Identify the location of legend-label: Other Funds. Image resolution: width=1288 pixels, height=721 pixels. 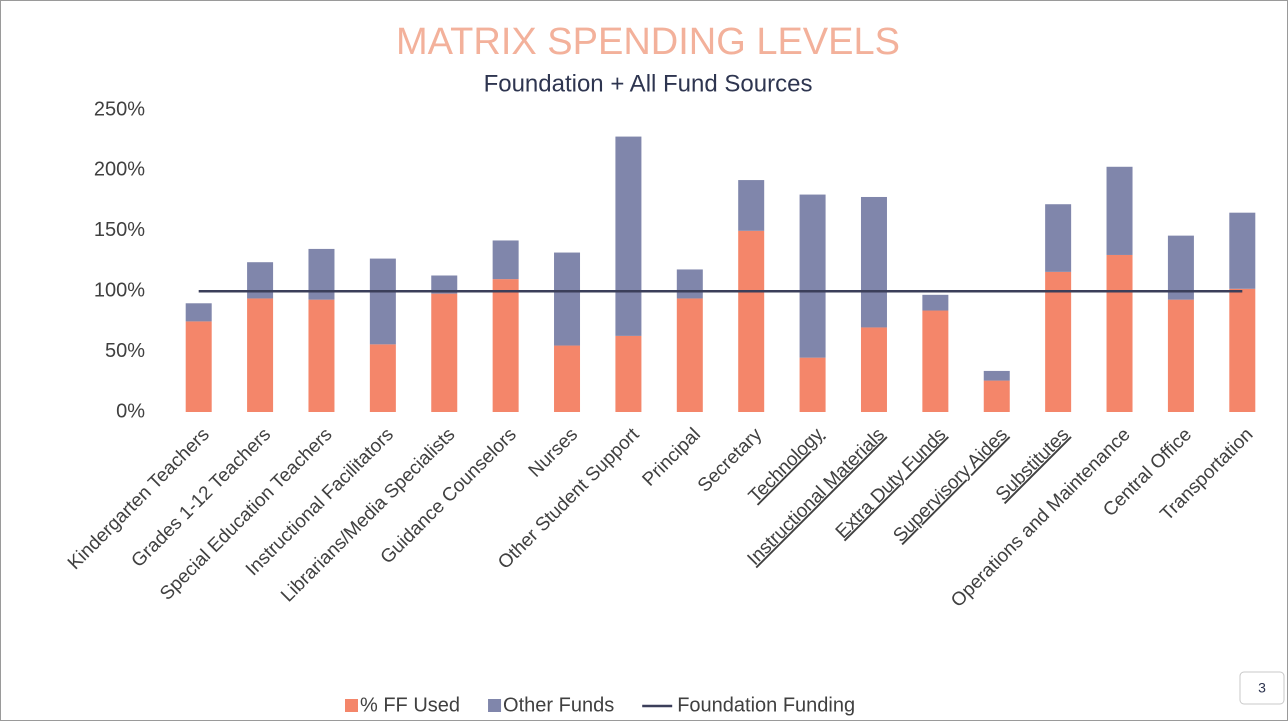
(558, 705).